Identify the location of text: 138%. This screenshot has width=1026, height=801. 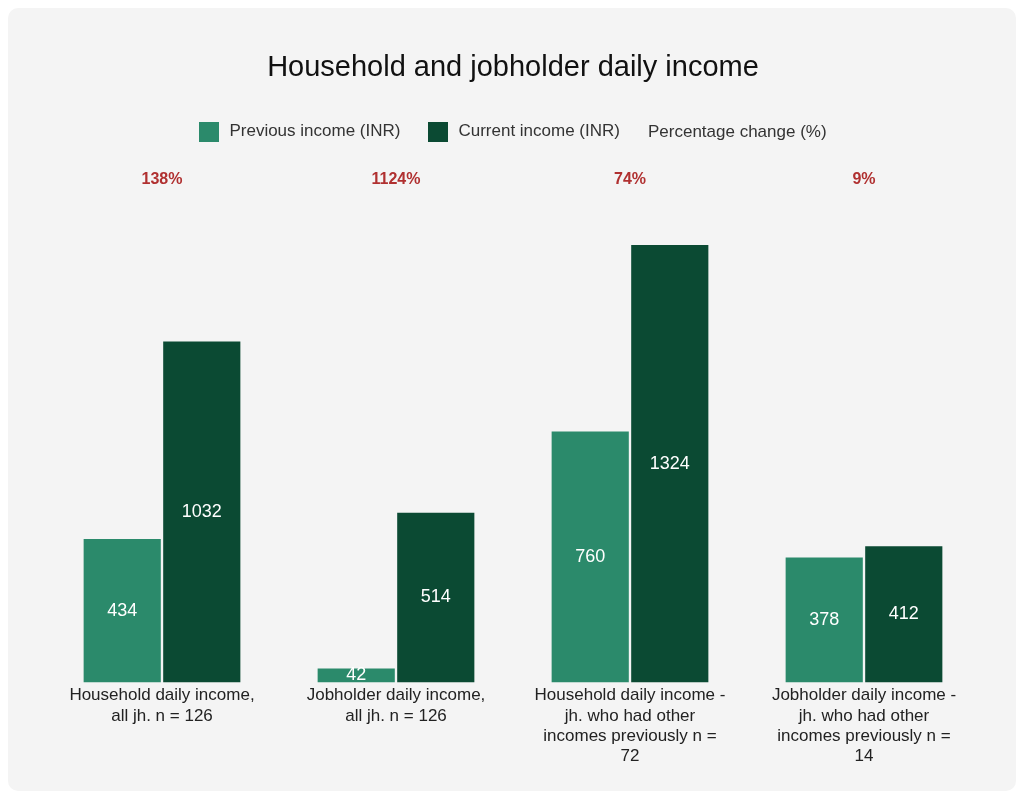
(162, 179).